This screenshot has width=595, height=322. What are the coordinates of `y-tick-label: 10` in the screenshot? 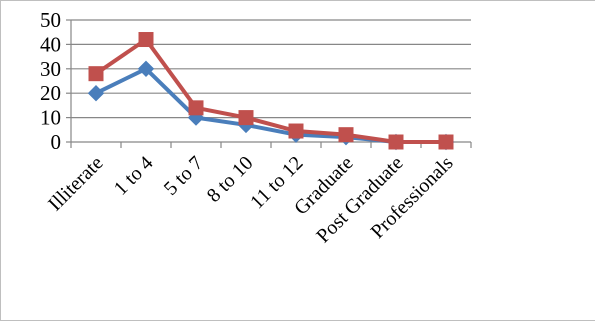 It's located at (50, 118).